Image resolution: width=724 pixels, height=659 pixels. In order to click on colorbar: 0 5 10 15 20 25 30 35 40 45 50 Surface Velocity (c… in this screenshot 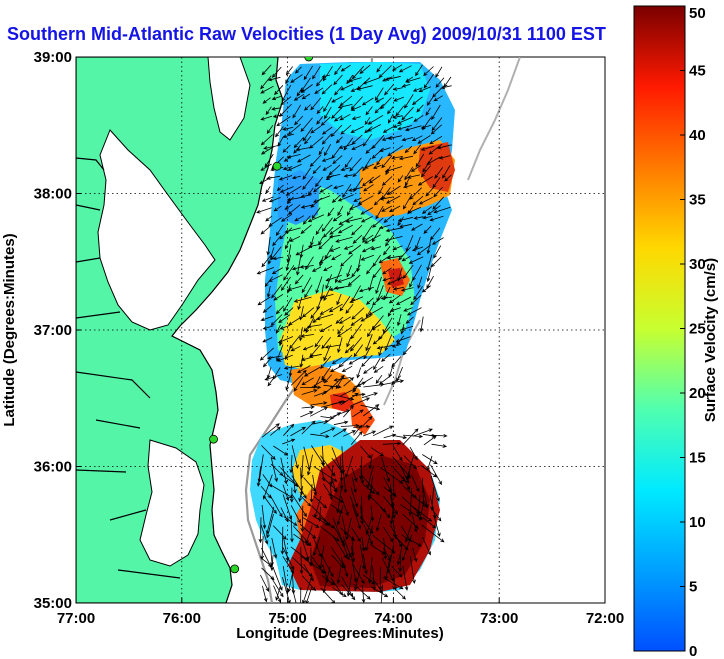, I will do `click(676, 332)`.